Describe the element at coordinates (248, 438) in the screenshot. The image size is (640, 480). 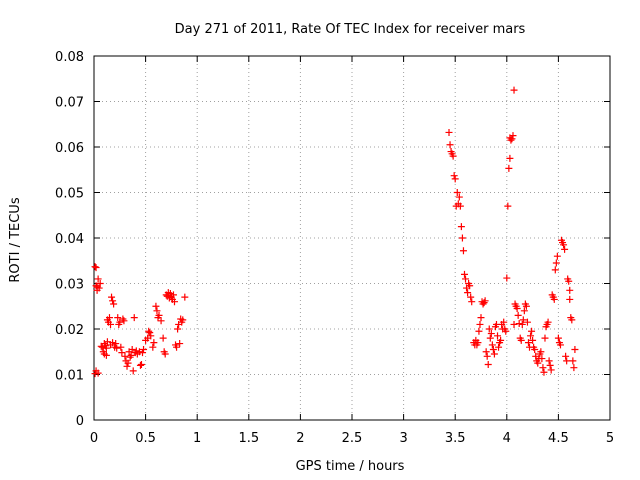
I see `x-tick-label: 1.5` at that location.